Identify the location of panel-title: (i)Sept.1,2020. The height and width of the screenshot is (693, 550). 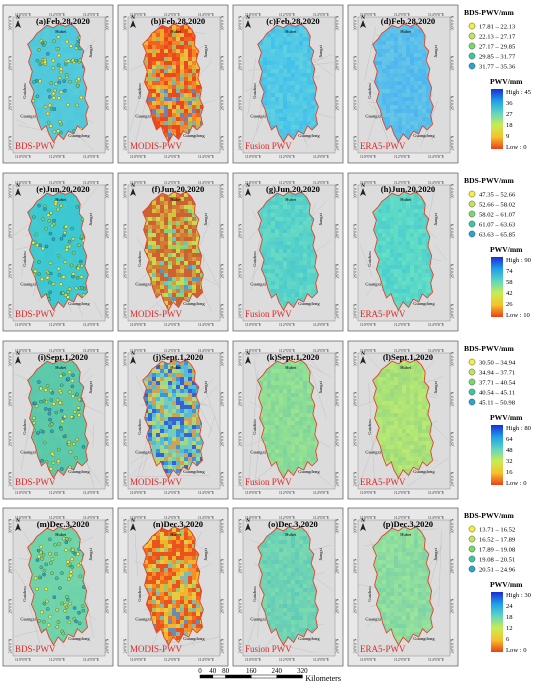
(63, 357).